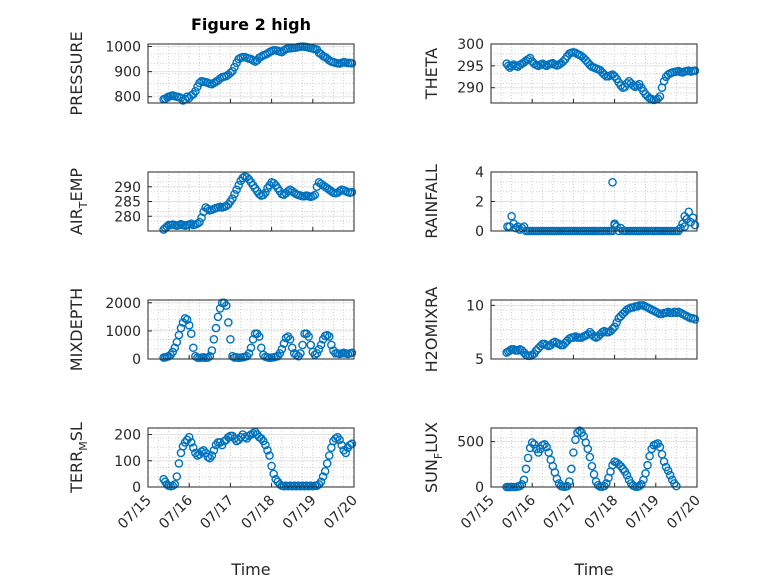 The height and width of the screenshot is (583, 778). What do you see at coordinates (300, 513) in the screenshot?
I see `x-tick-label: 07/19` at bounding box center [300, 513].